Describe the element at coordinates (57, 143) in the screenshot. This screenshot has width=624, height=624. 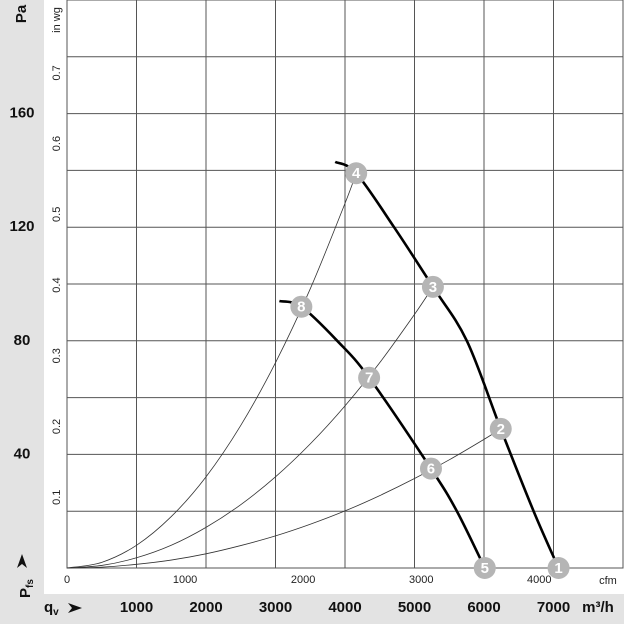
I see `y2-tick-label: 0.6` at that location.